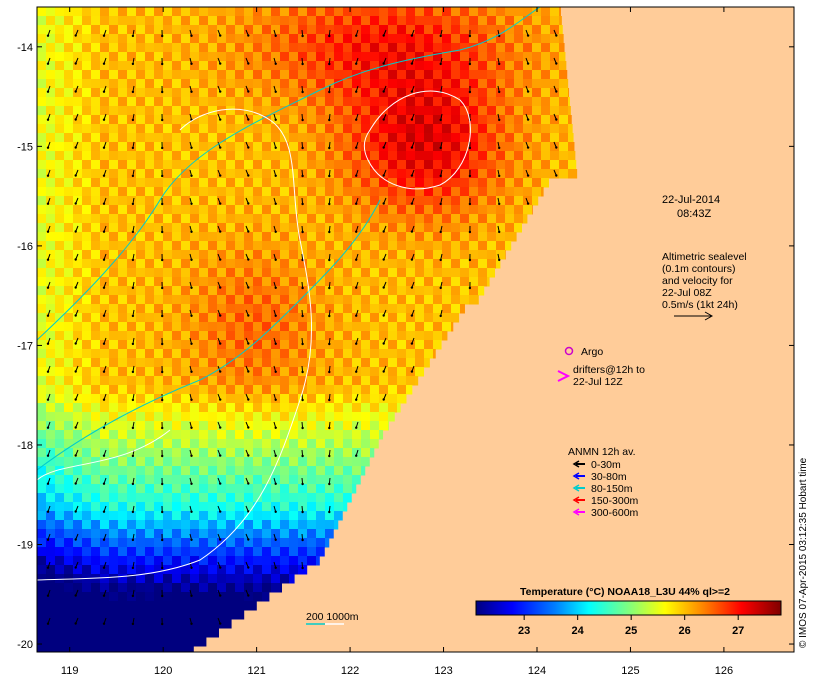 This screenshot has width=820, height=680. What do you see at coordinates (615, 513) in the screenshot?
I see `anmn-item-label: 300-600m` at bounding box center [615, 513].